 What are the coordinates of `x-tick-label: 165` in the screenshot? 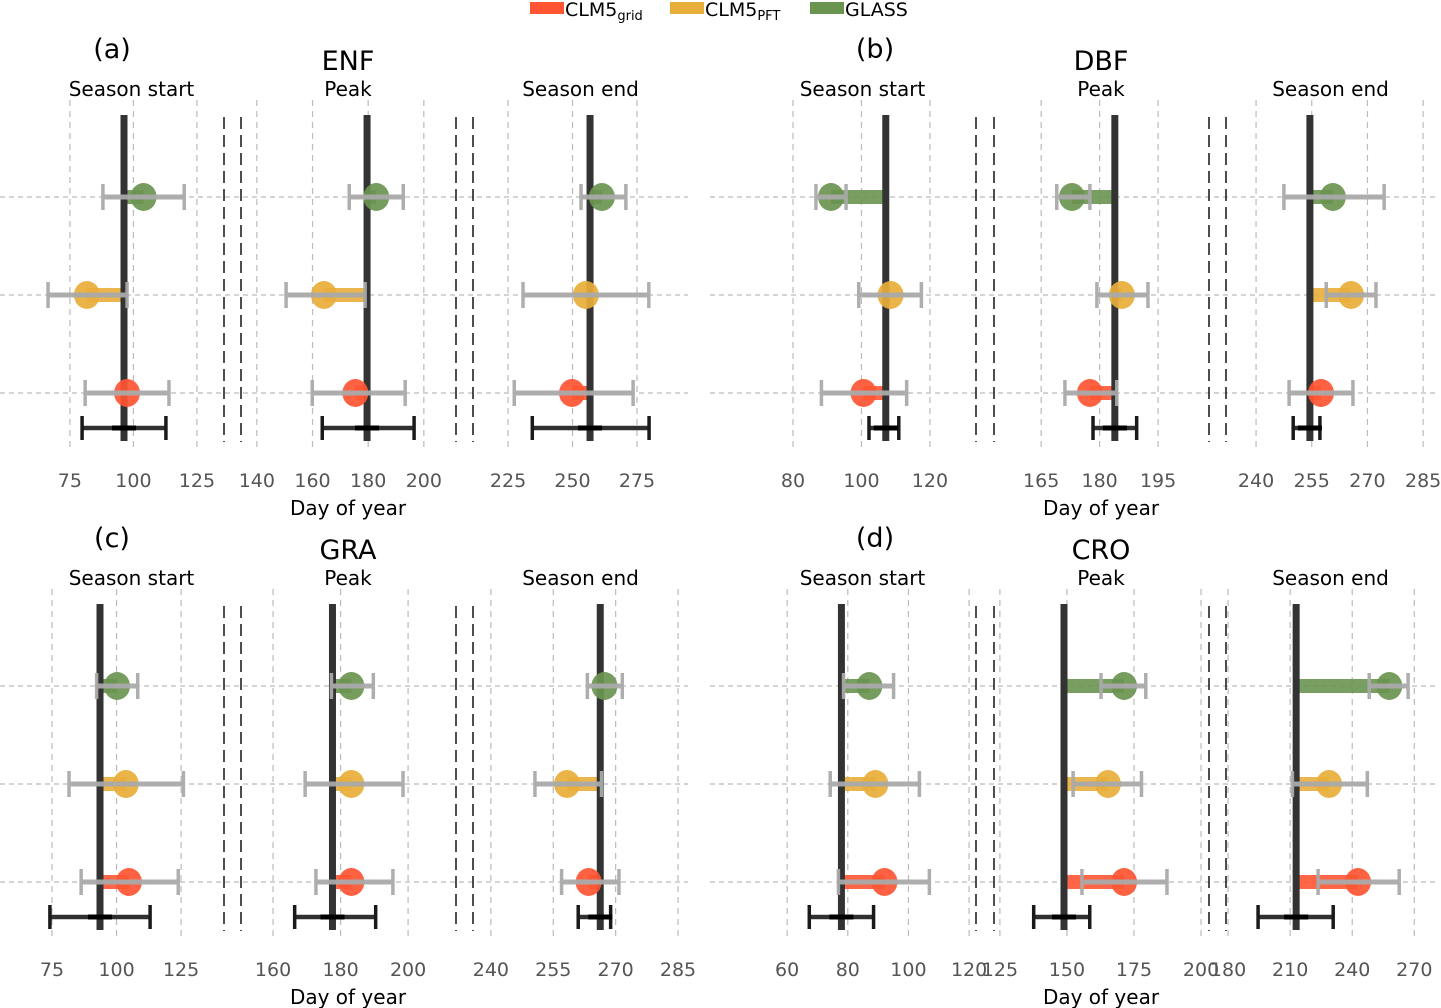 It's located at (1041, 481).